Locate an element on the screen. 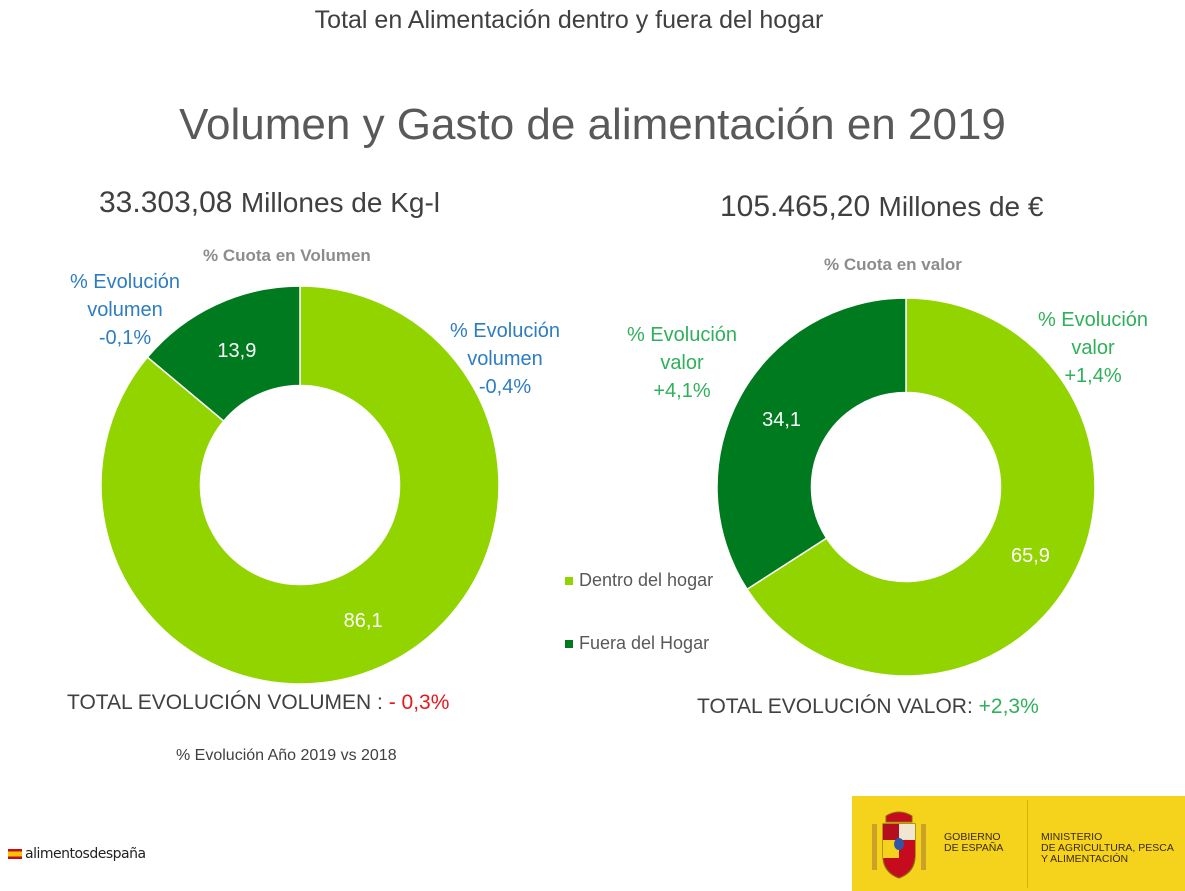  right-total-evolution-value: +2,3% is located at coordinates (1008, 706).